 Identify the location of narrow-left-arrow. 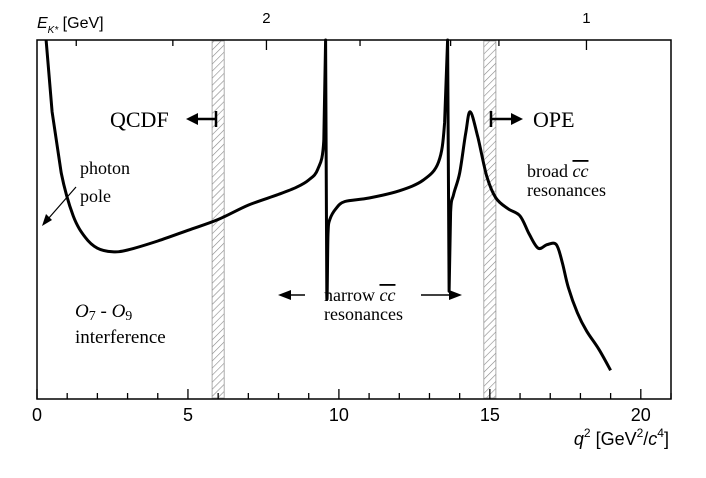
(291, 295).